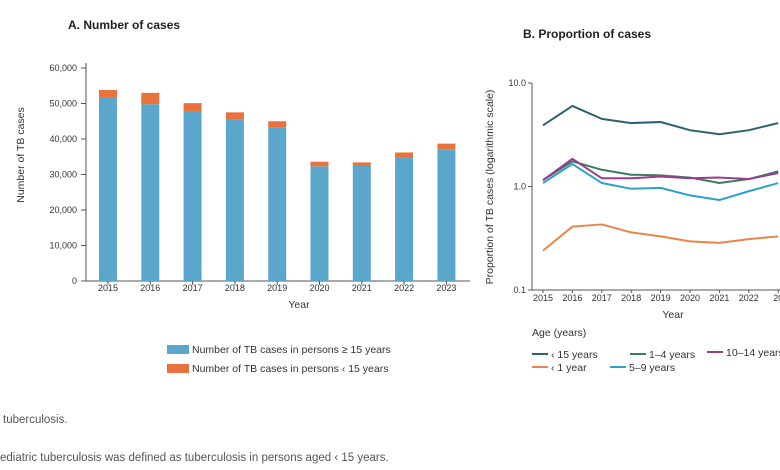  Describe the element at coordinates (299, 305) in the screenshot. I see `panel-a-x-axis-title: Year` at that location.